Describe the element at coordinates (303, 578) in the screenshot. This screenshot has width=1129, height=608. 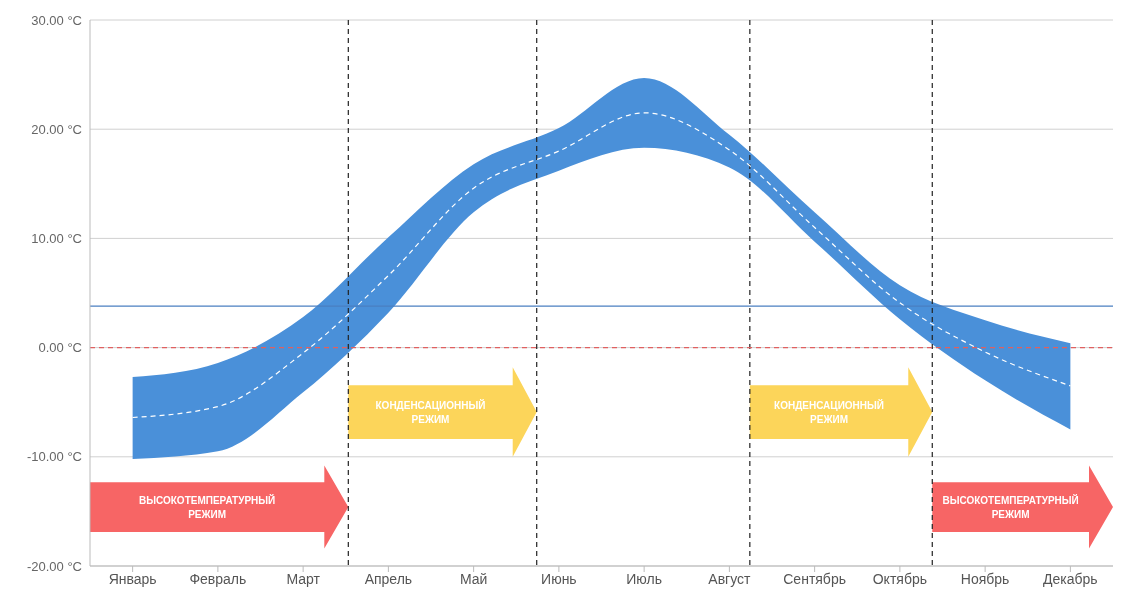
I see `x-tick-label: Март` at that location.